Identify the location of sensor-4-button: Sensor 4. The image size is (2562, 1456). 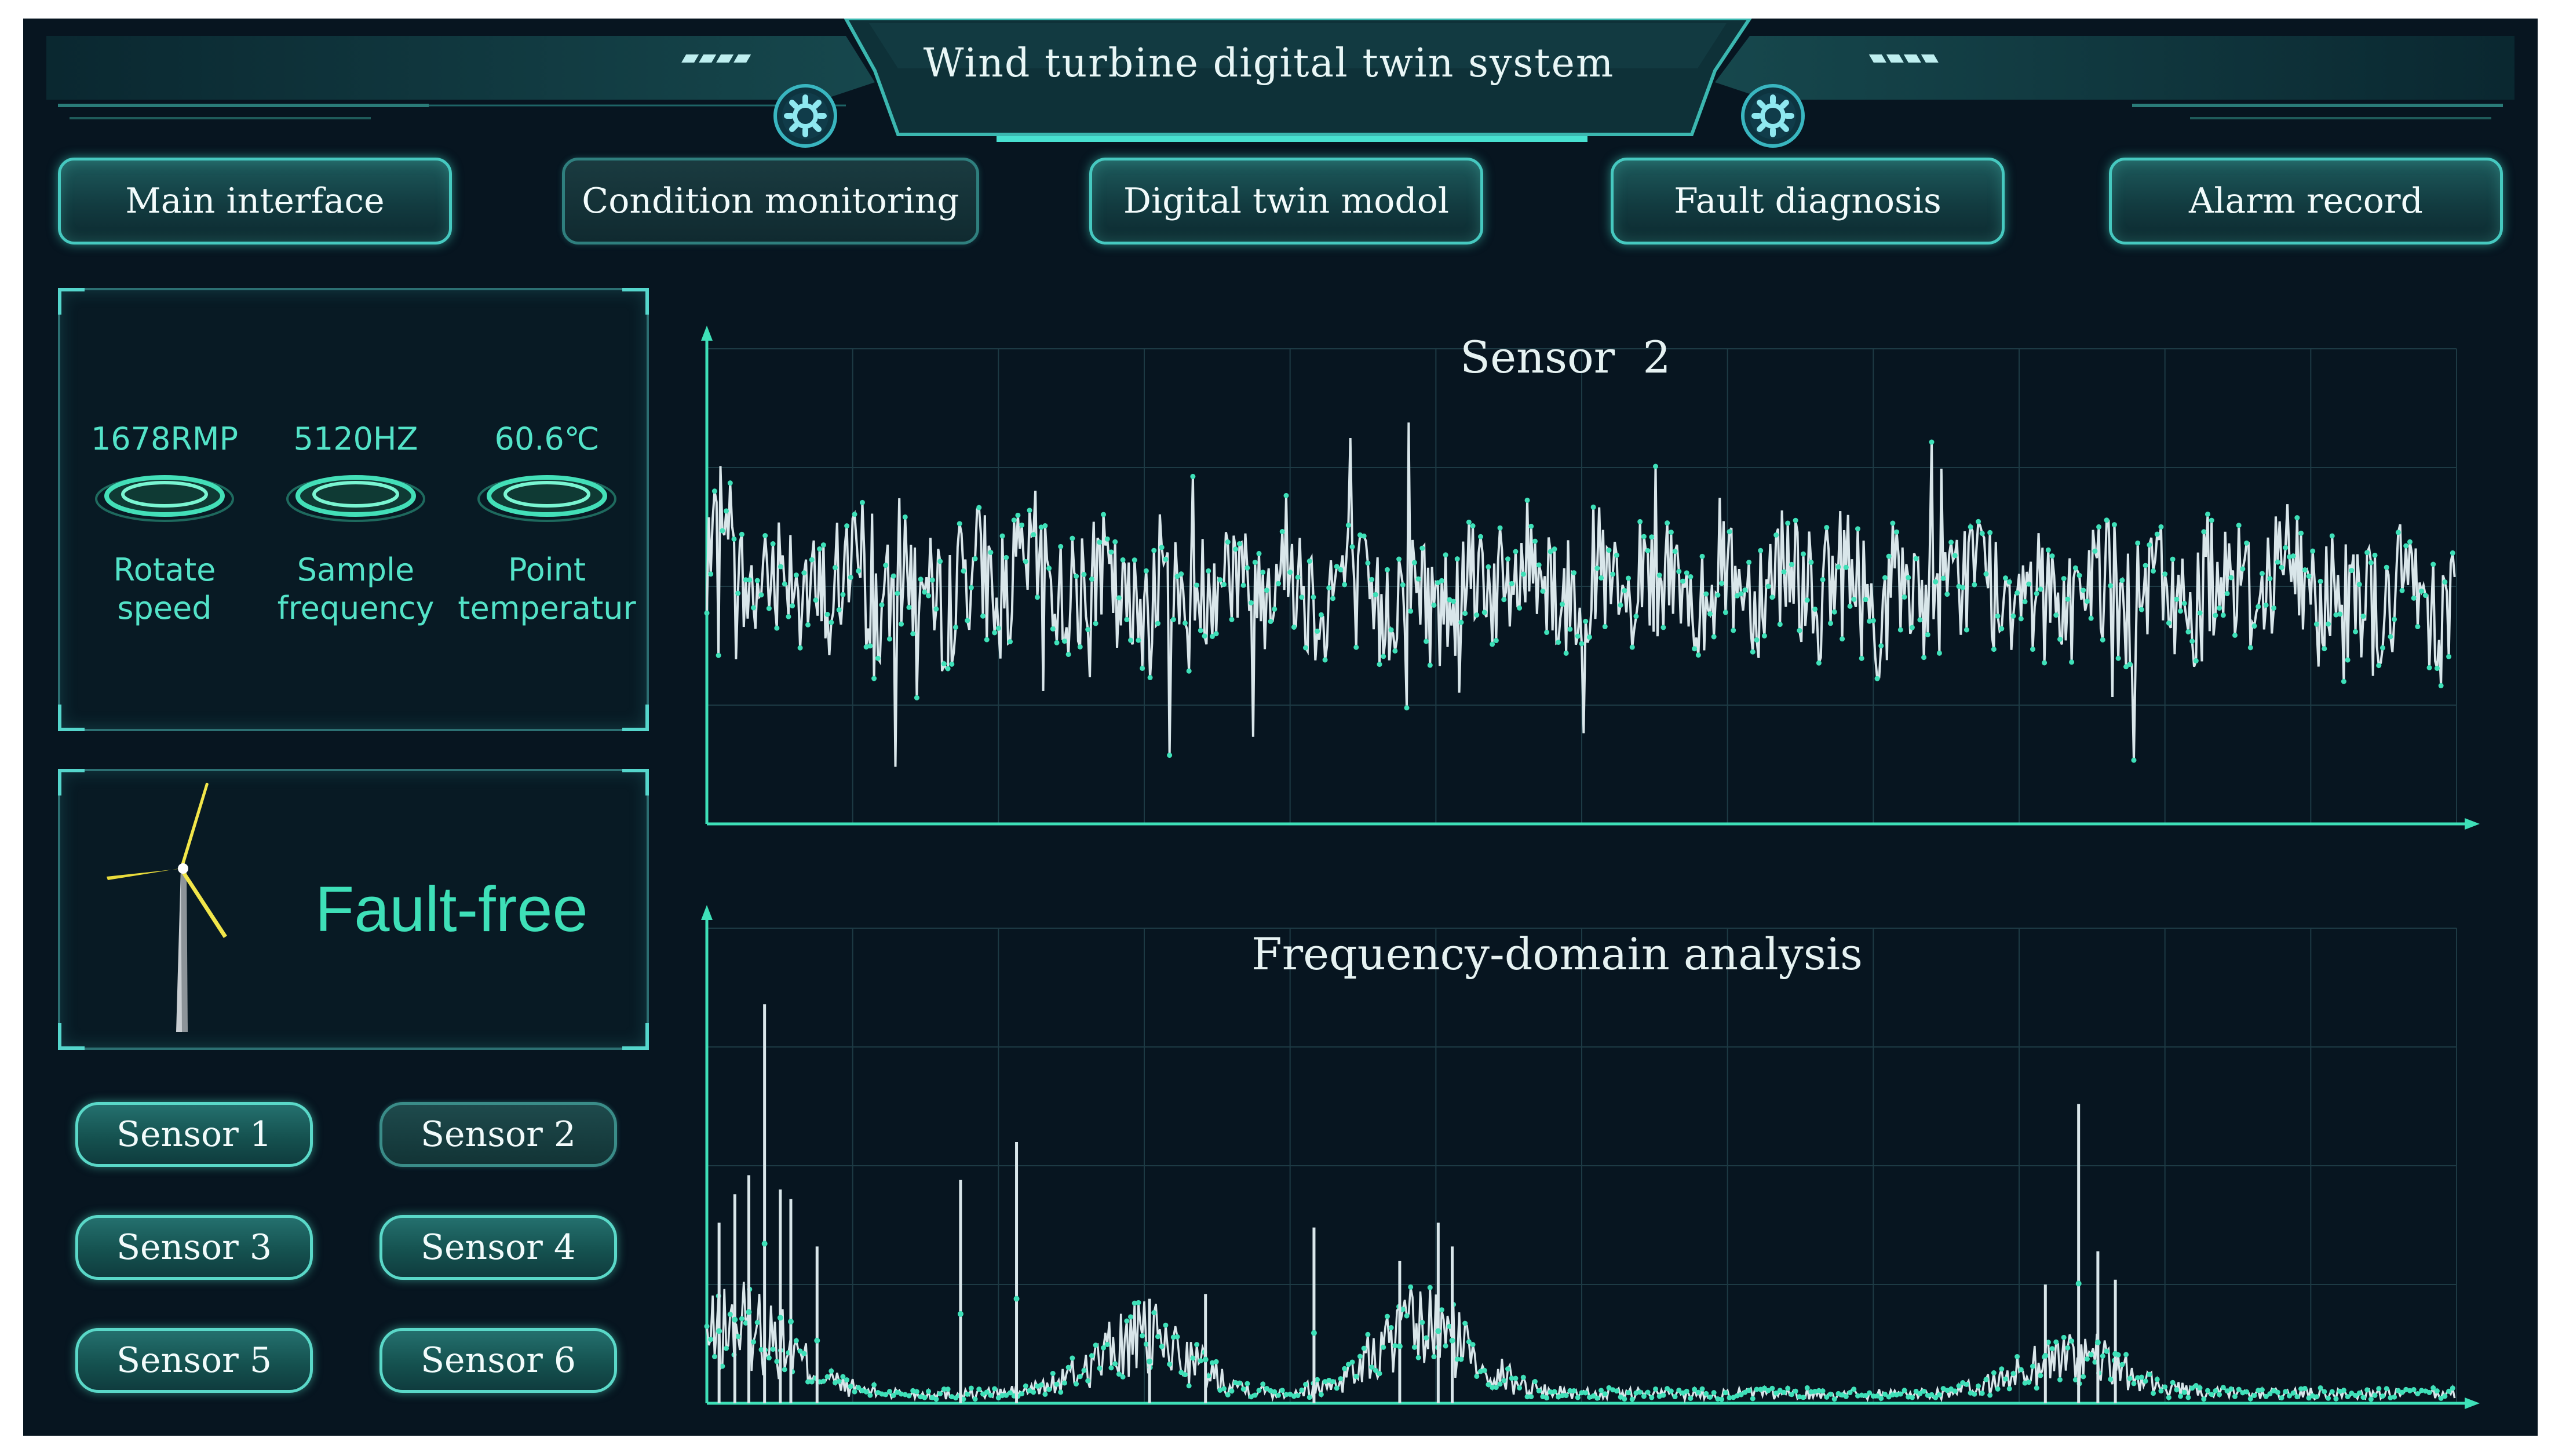
(498, 1248).